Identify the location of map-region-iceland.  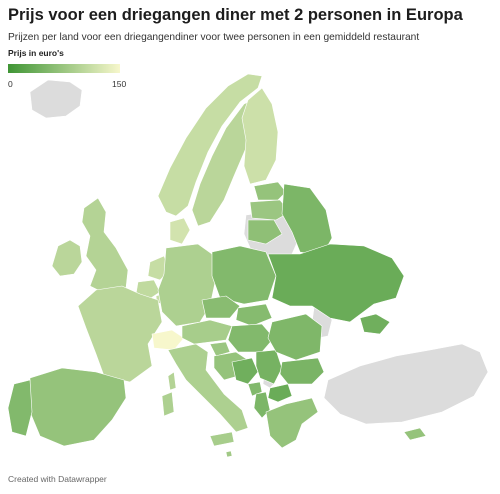
(56, 99).